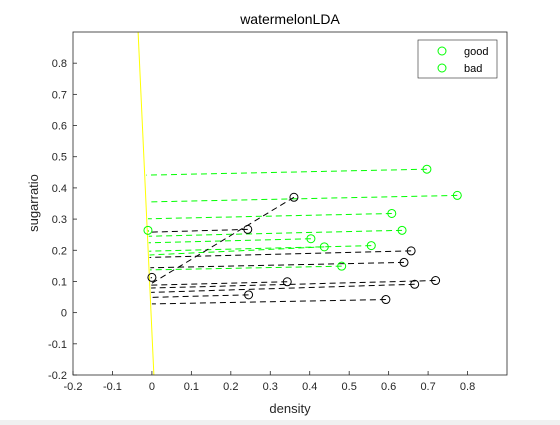 This screenshot has height=425, width=560. What do you see at coordinates (309, 387) in the screenshot?
I see `x-tick-label: 0.4` at bounding box center [309, 387].